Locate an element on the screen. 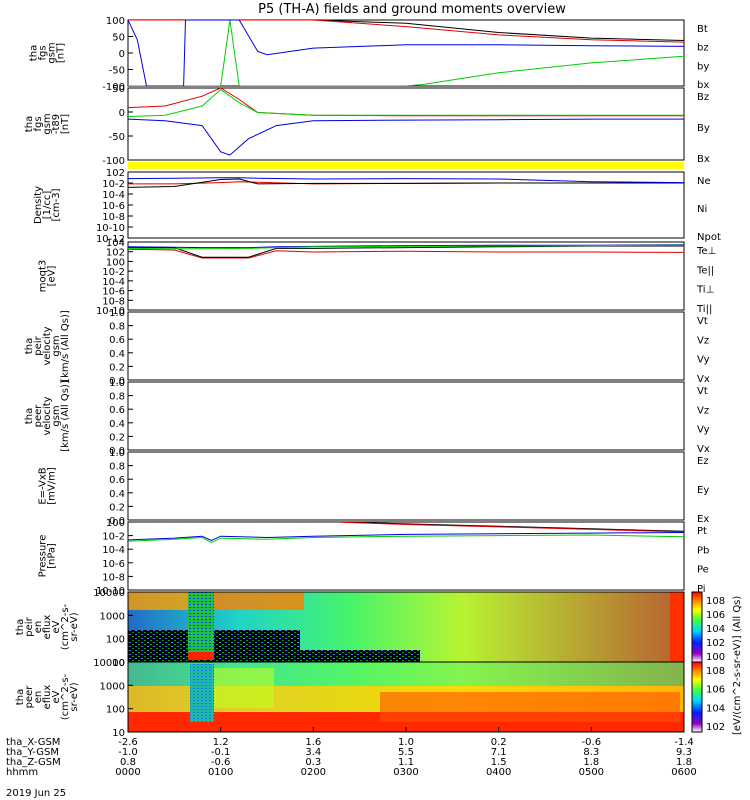 The image size is (750, 800). ylabel-panel-8: eflux is located at coordinates (47, 627).